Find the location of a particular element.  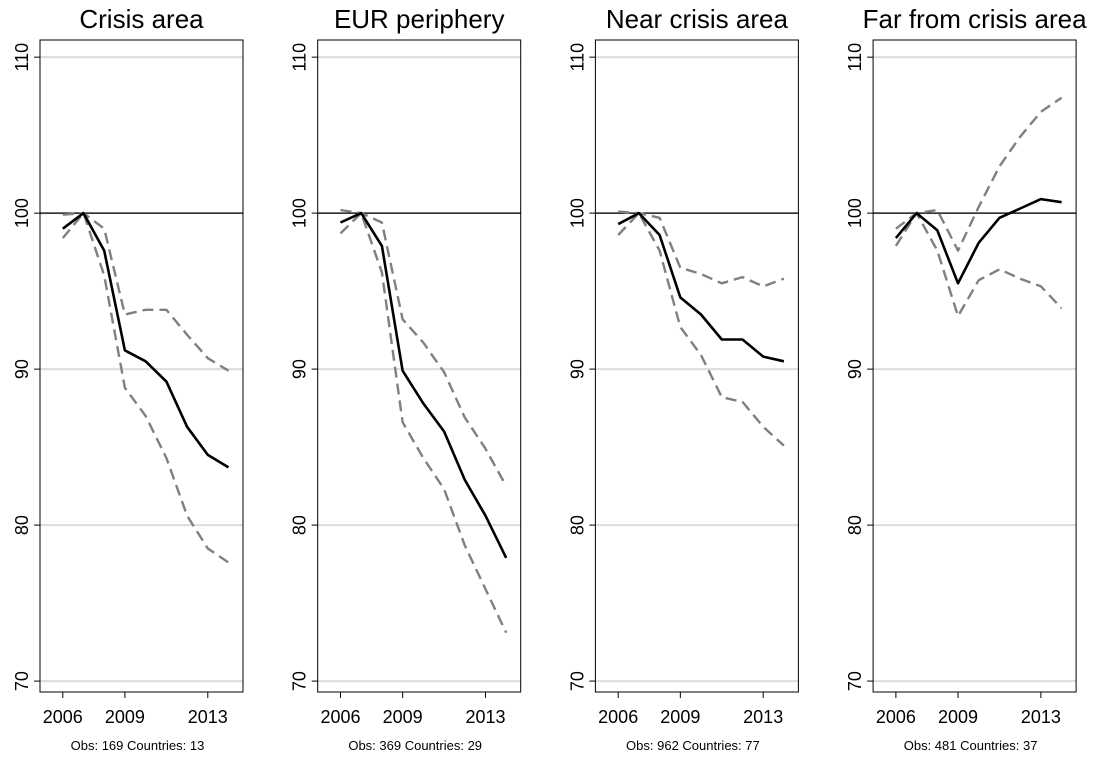

panel-title: EUR periphery is located at coordinates (419, 19).